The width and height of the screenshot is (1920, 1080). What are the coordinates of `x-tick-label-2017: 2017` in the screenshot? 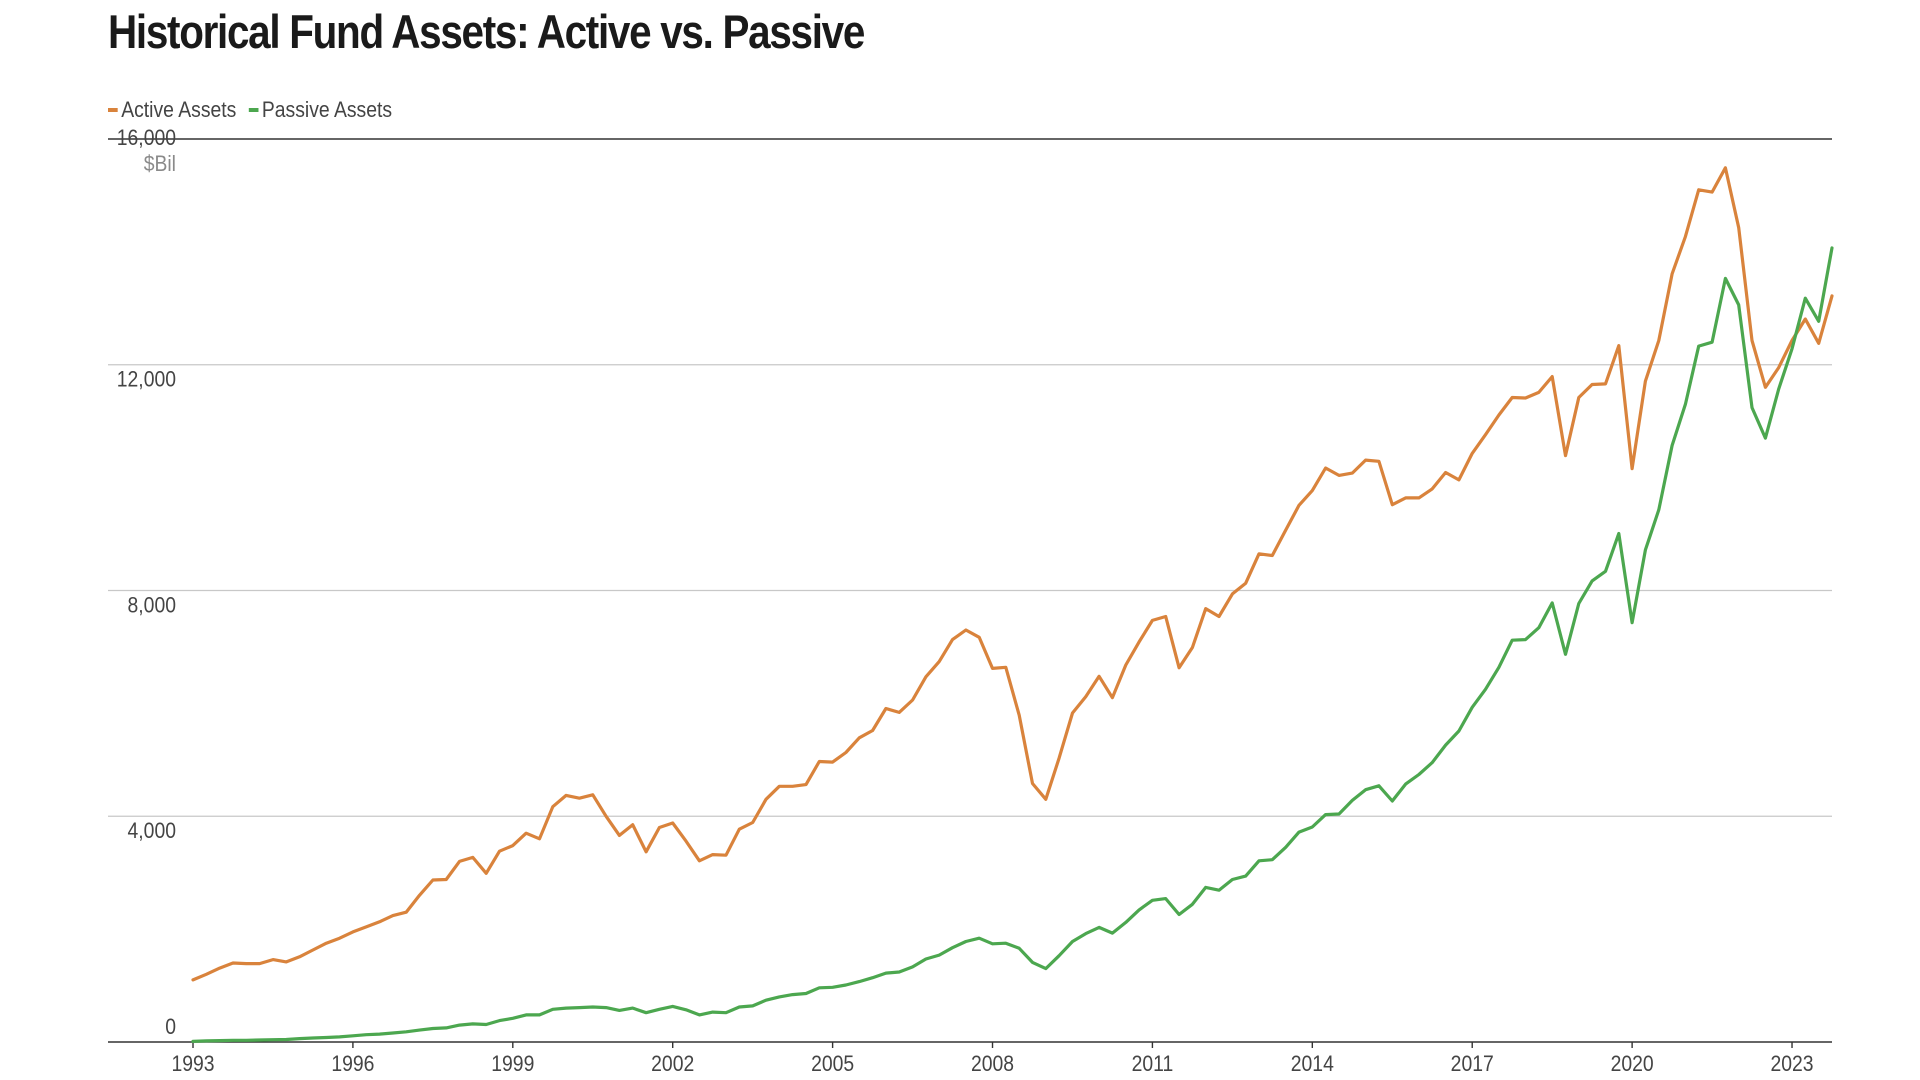 It's located at (1472, 1064).